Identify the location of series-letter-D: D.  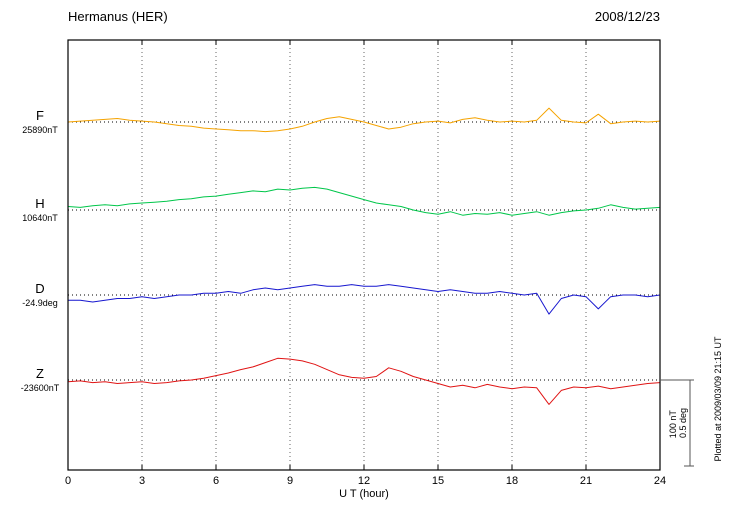
(39, 288).